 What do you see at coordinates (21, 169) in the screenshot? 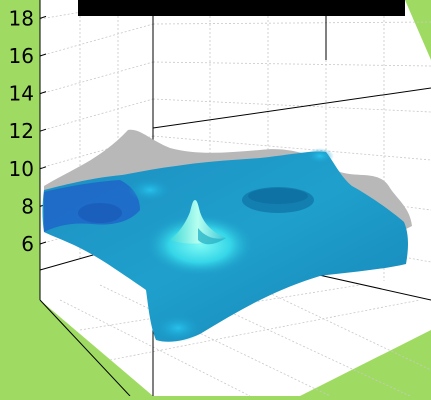
I see `z-tick-label: 10` at bounding box center [21, 169].